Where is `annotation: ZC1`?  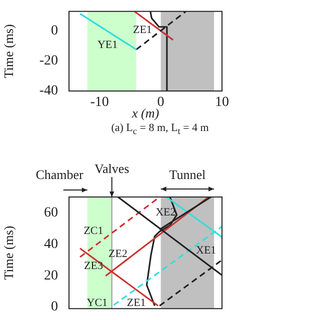 annotation: ZC1 is located at coordinates (94, 231).